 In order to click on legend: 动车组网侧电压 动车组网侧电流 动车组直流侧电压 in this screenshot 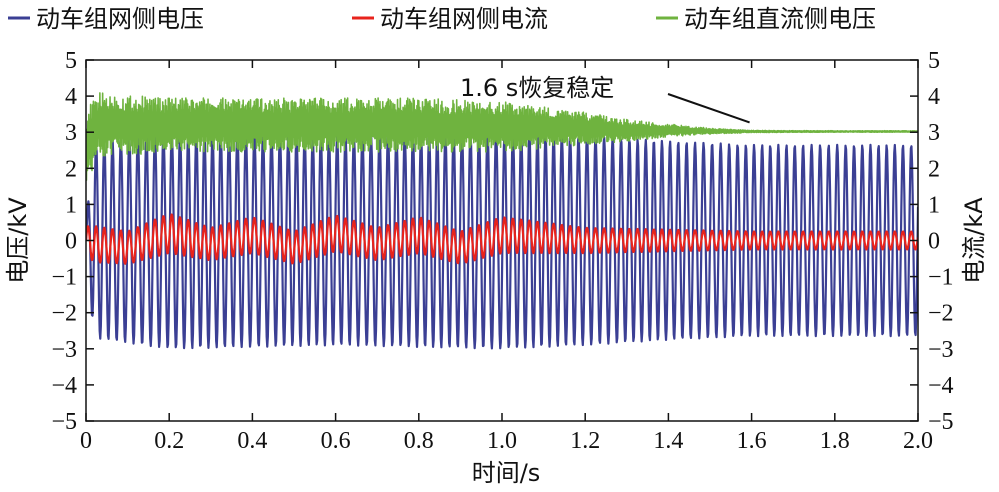, I will do `click(442, 19)`.